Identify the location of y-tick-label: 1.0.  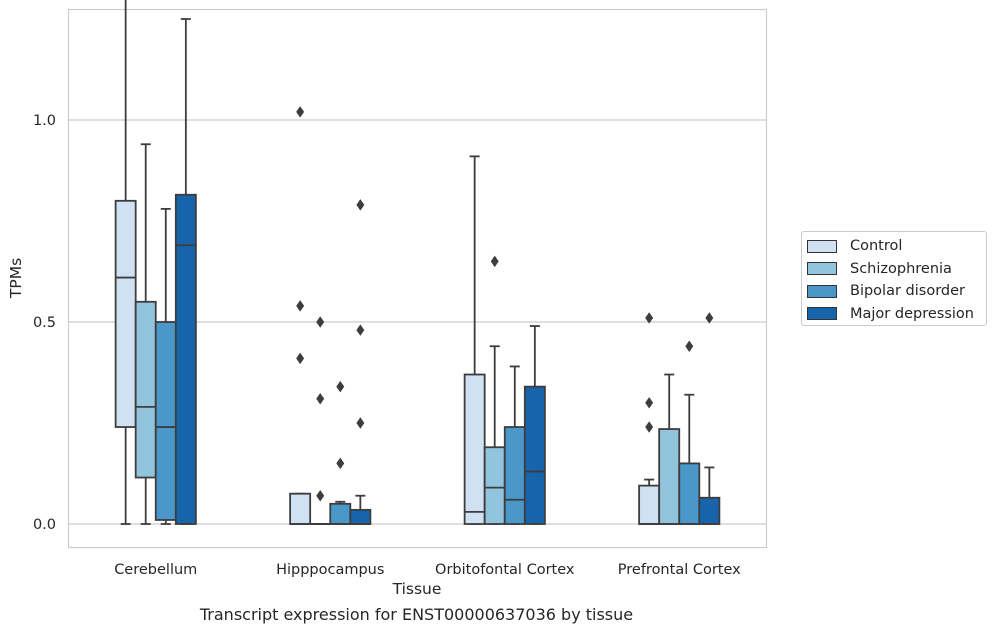
(44, 121).